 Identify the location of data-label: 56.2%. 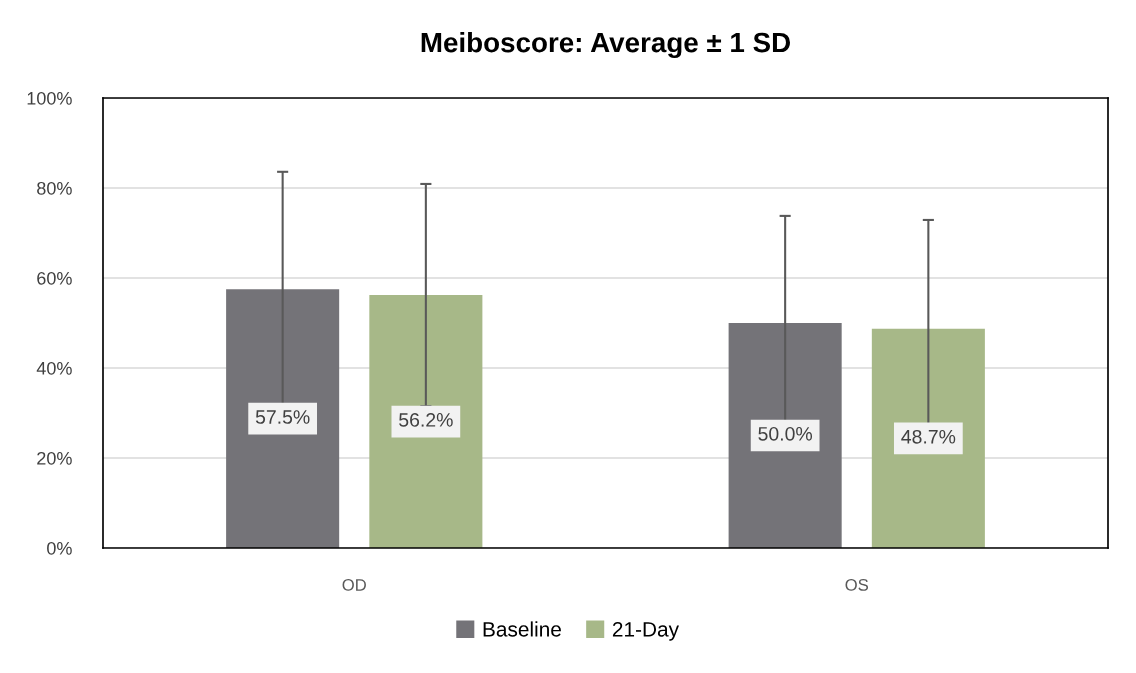
(426, 420).